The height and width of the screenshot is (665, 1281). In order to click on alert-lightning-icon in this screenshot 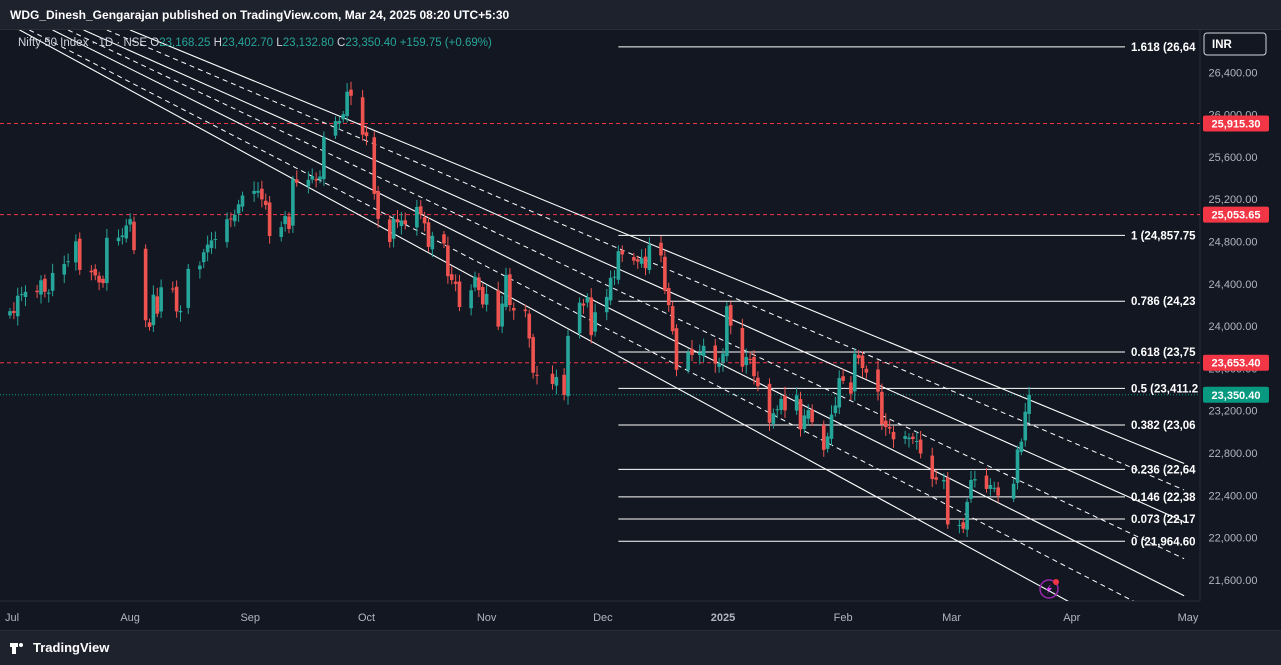, I will do `click(1049, 589)`.